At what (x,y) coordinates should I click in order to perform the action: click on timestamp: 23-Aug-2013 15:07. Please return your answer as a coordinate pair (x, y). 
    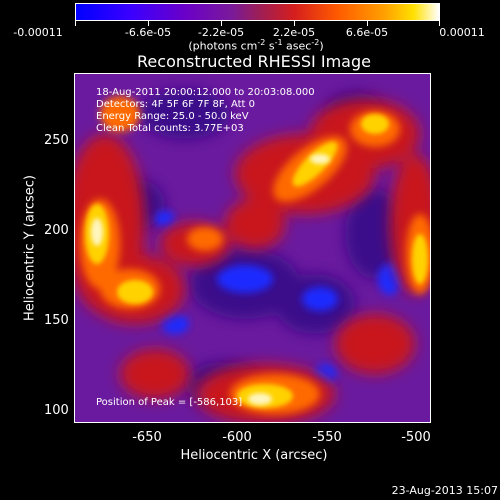
    Looking at the image, I should click on (444, 490).